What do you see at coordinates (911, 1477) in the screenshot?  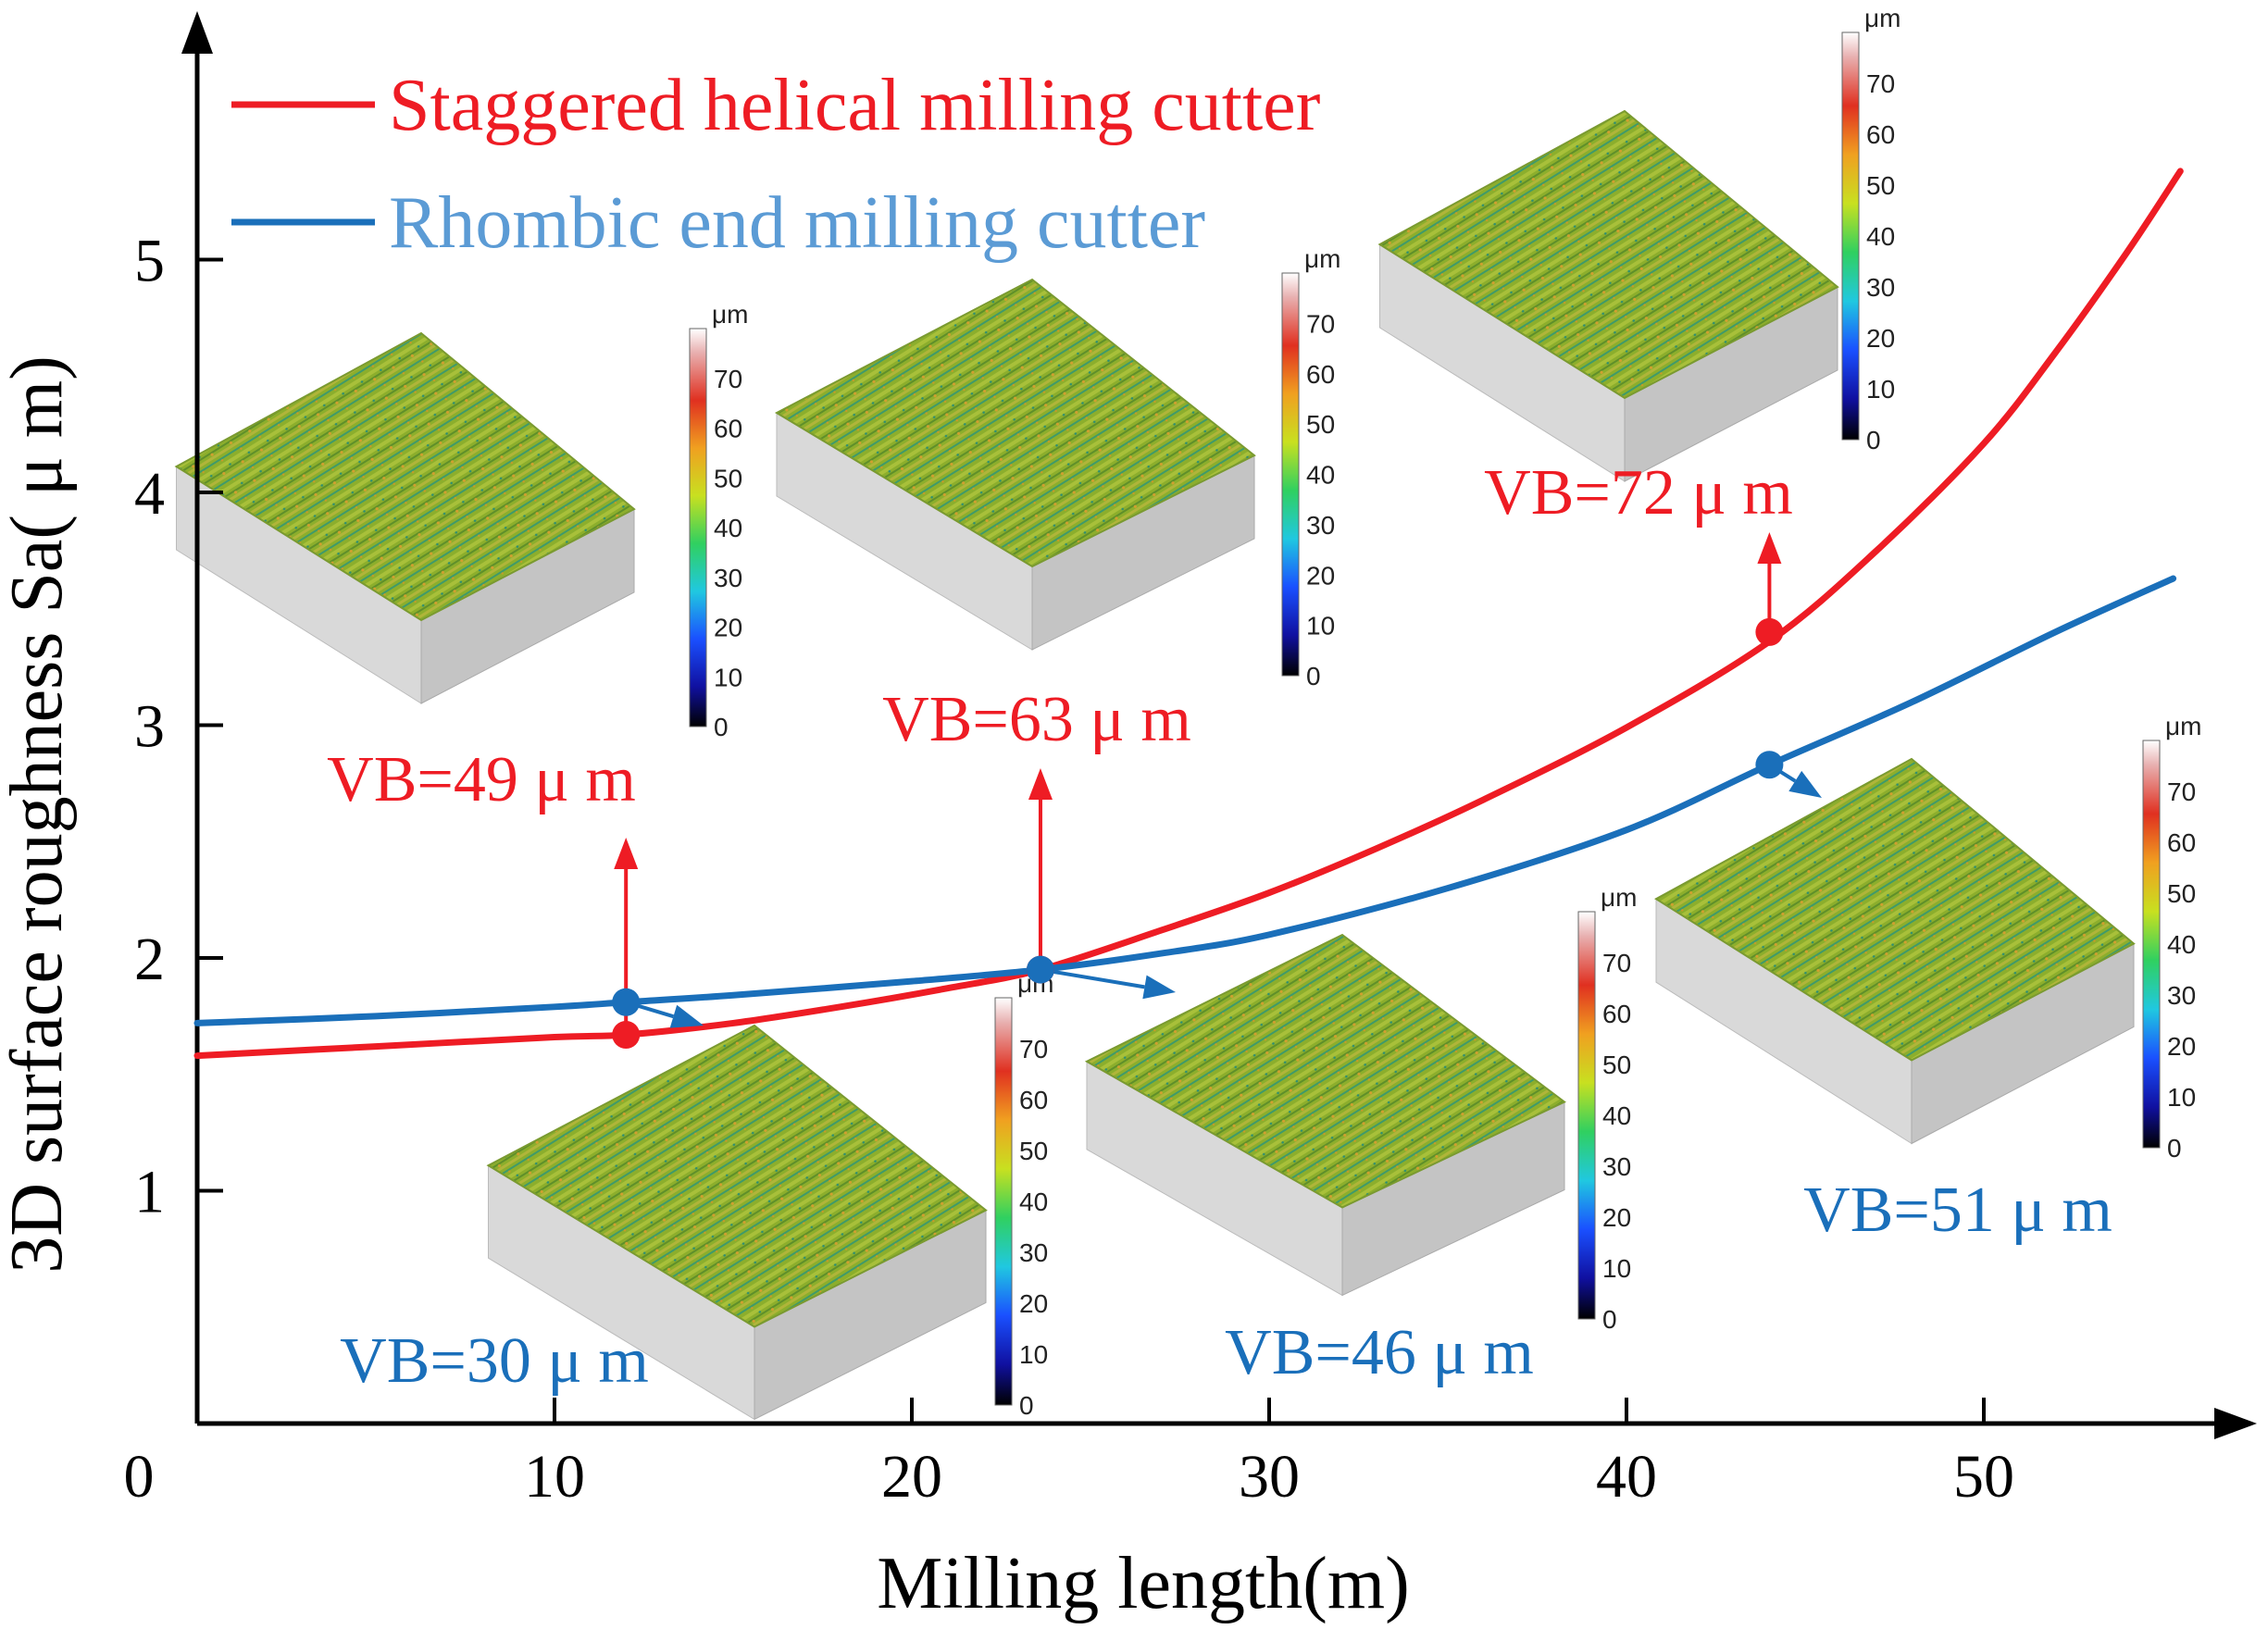 I see `x-tick-label: 20` at bounding box center [911, 1477].